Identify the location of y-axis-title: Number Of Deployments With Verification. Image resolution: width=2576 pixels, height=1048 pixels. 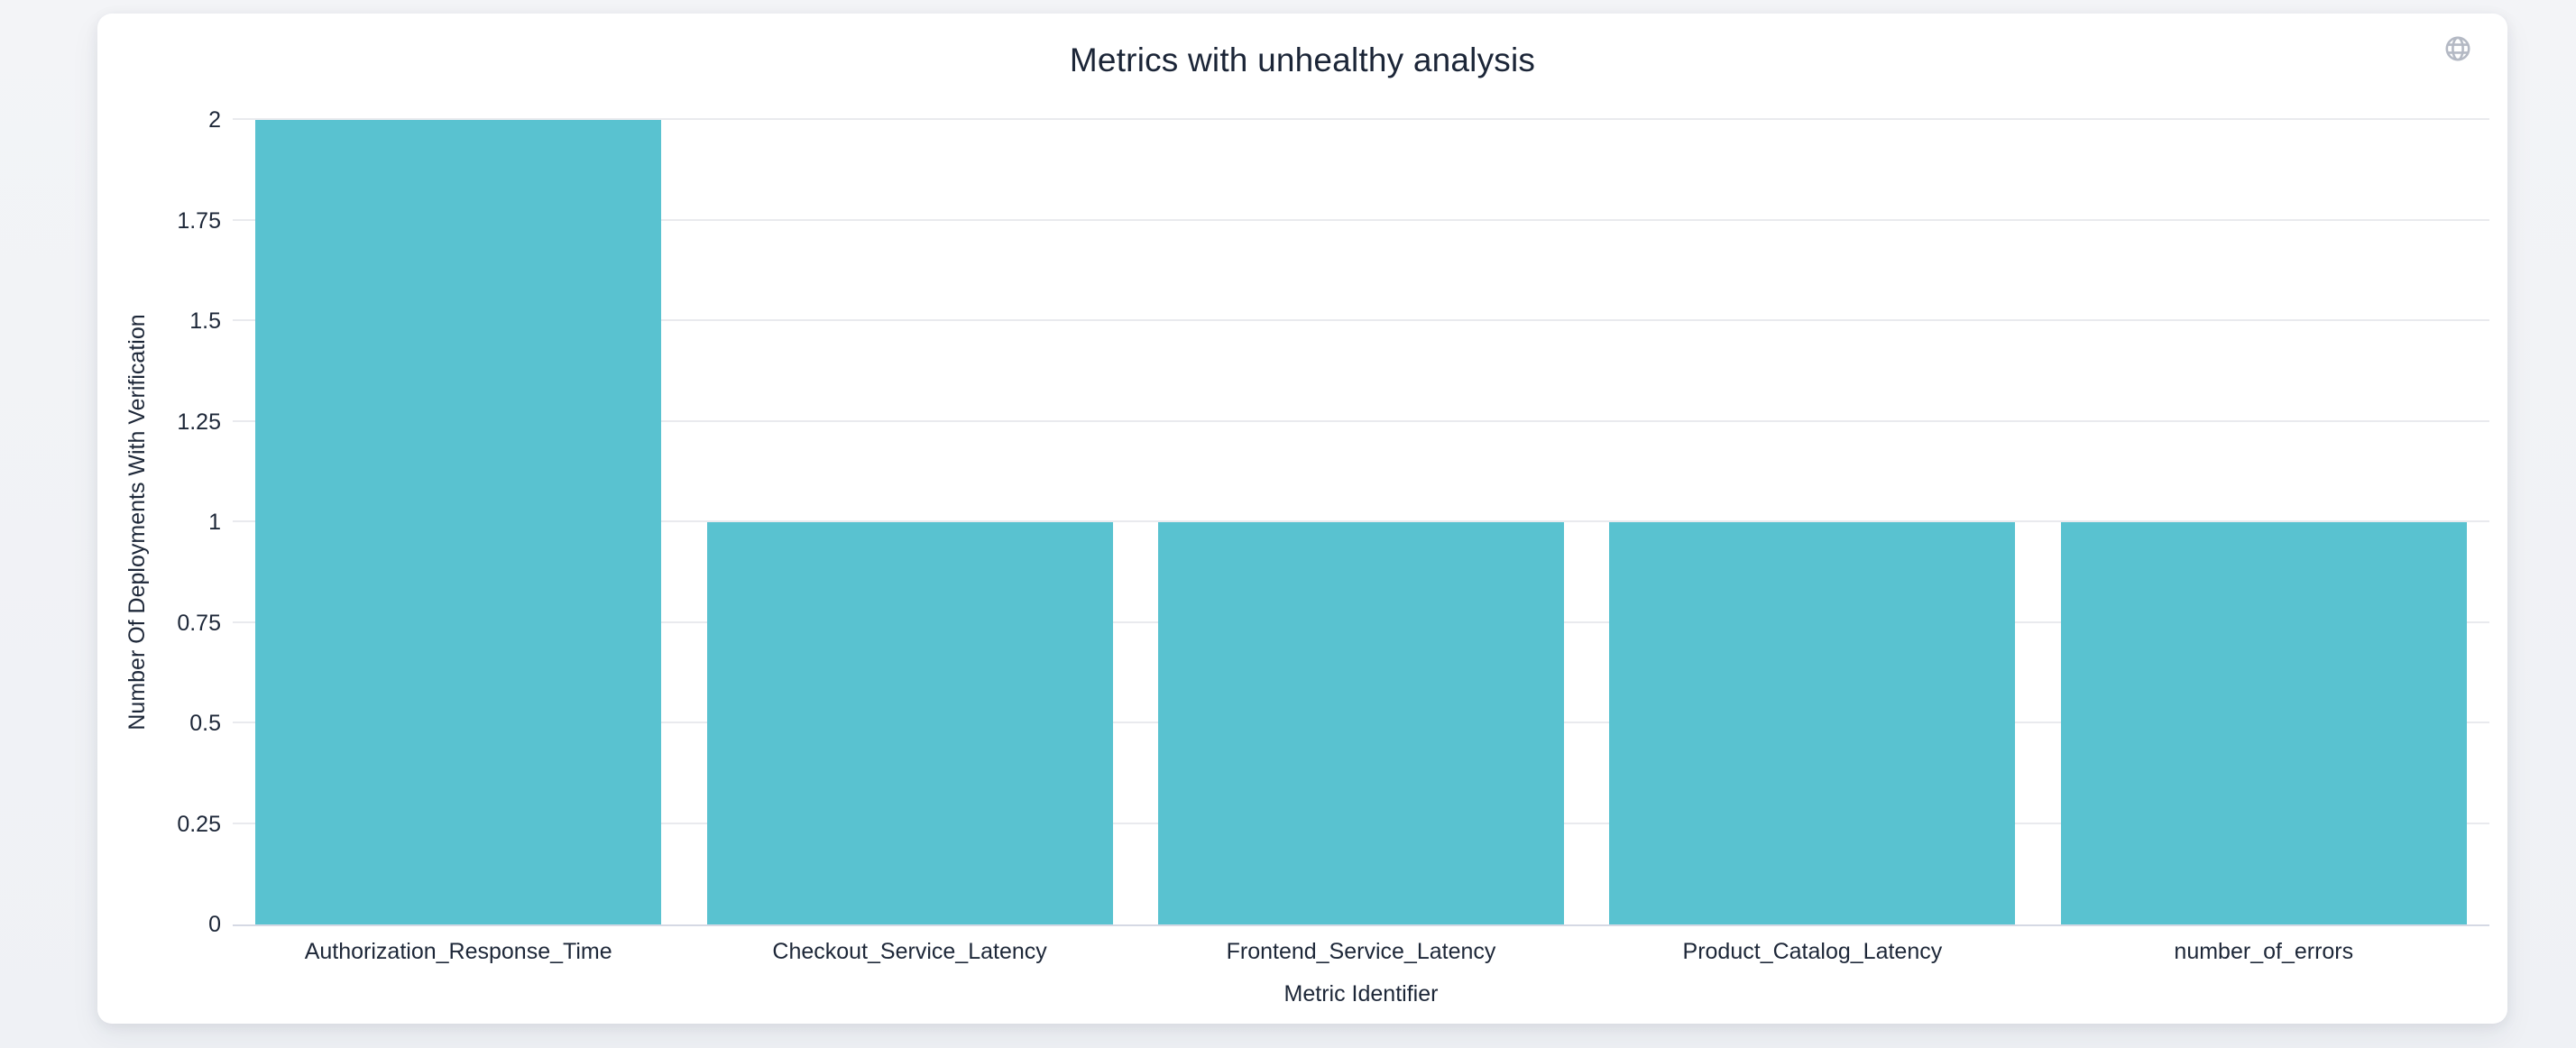
(137, 523).